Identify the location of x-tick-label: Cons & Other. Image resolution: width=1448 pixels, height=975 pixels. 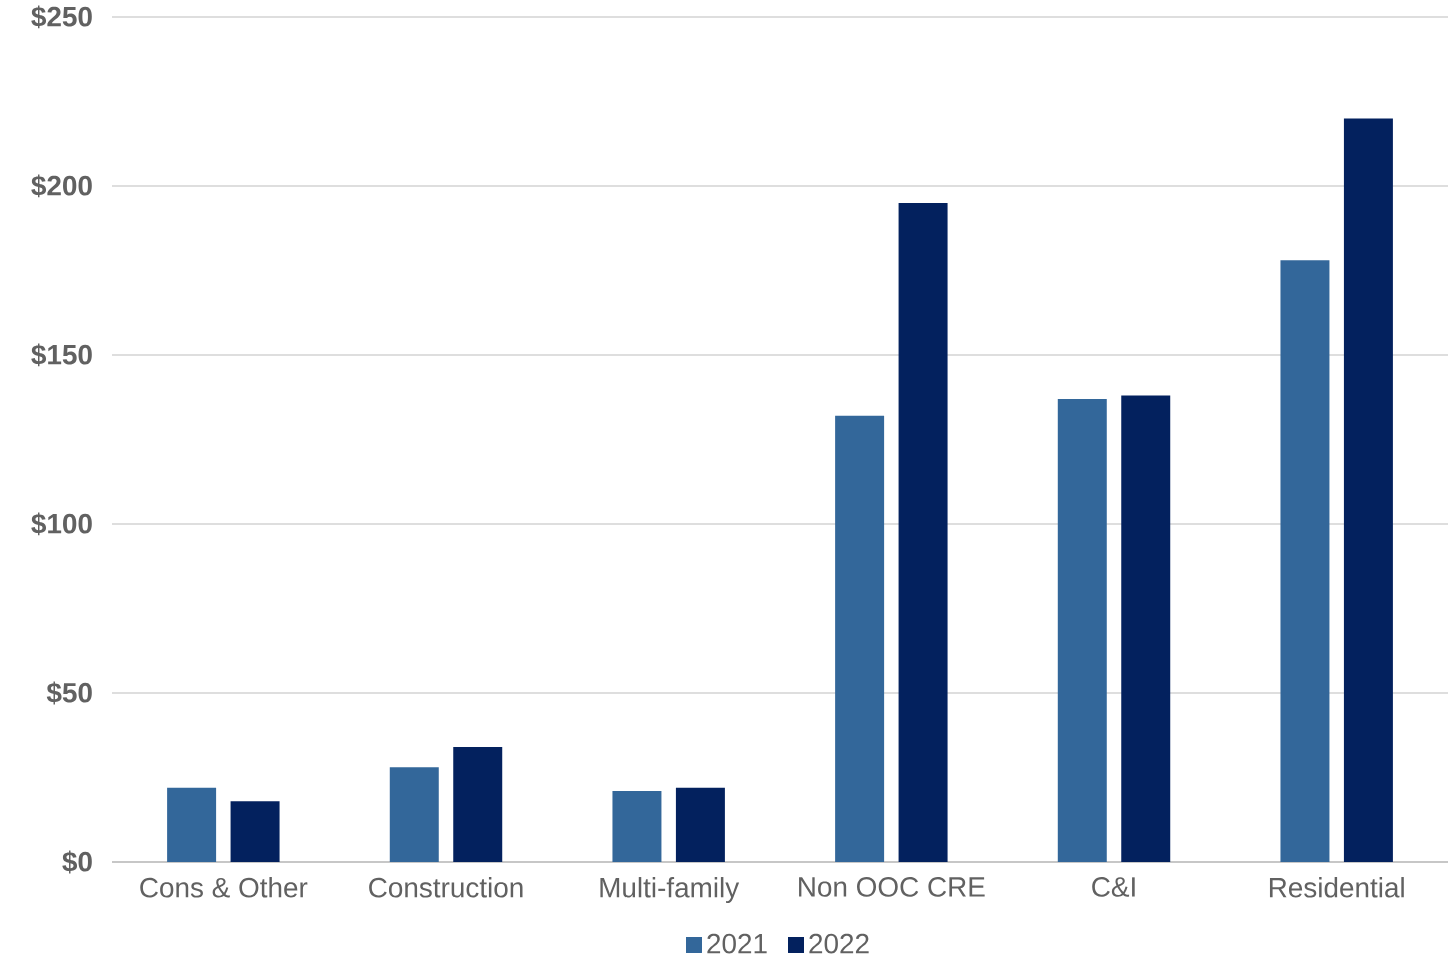
(224, 887).